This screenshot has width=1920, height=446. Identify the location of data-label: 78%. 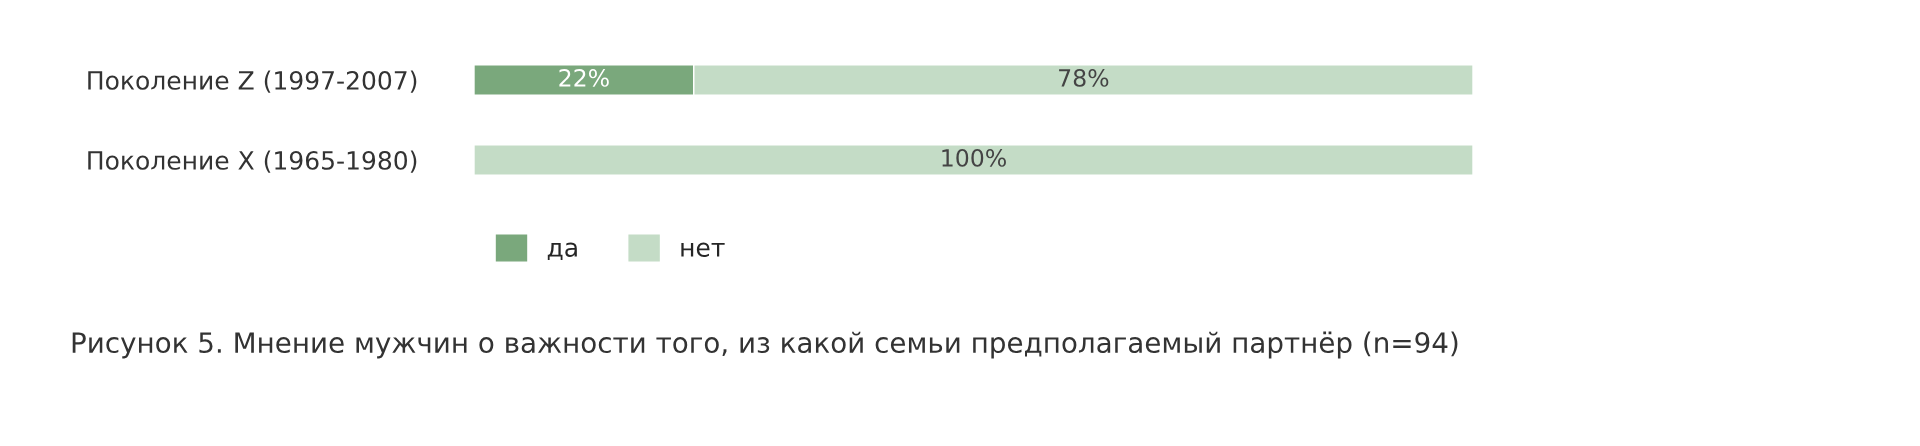
(1084, 77).